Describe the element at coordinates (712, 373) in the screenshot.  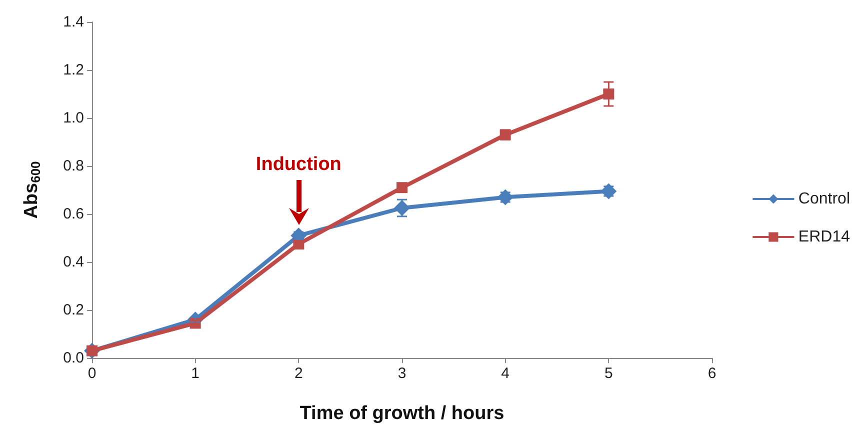
I see `x-tick-label: 6` at that location.